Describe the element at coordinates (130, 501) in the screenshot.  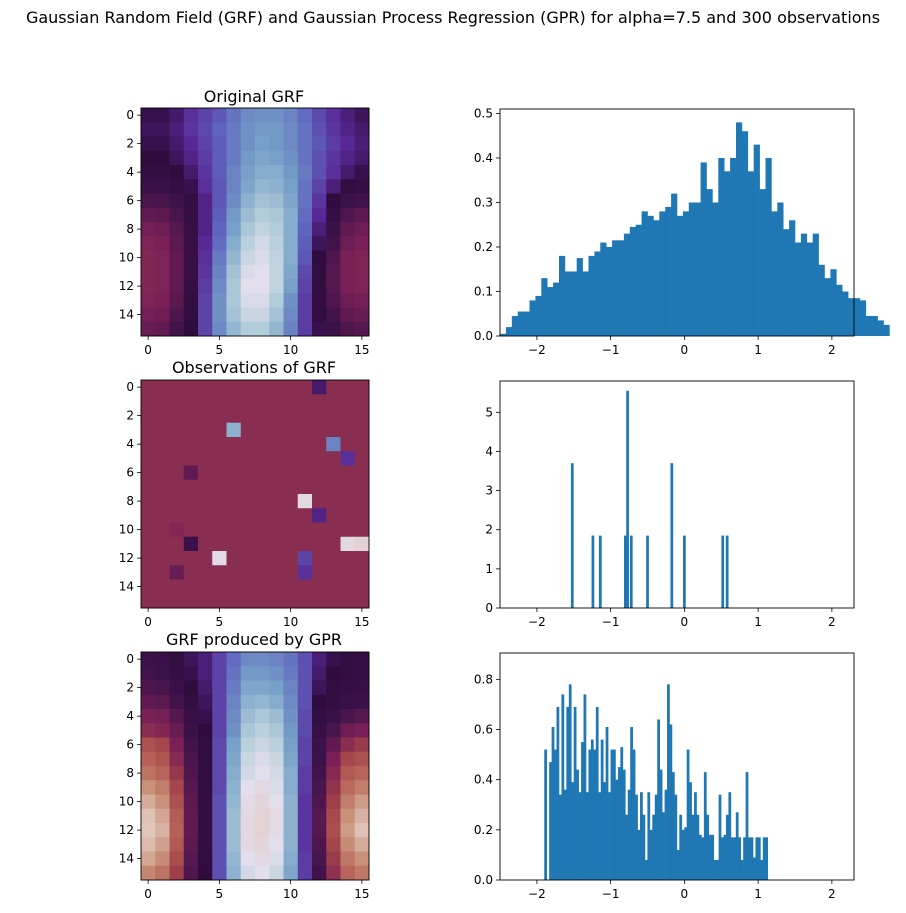
I see `observations-ytick-label: 8` at that location.